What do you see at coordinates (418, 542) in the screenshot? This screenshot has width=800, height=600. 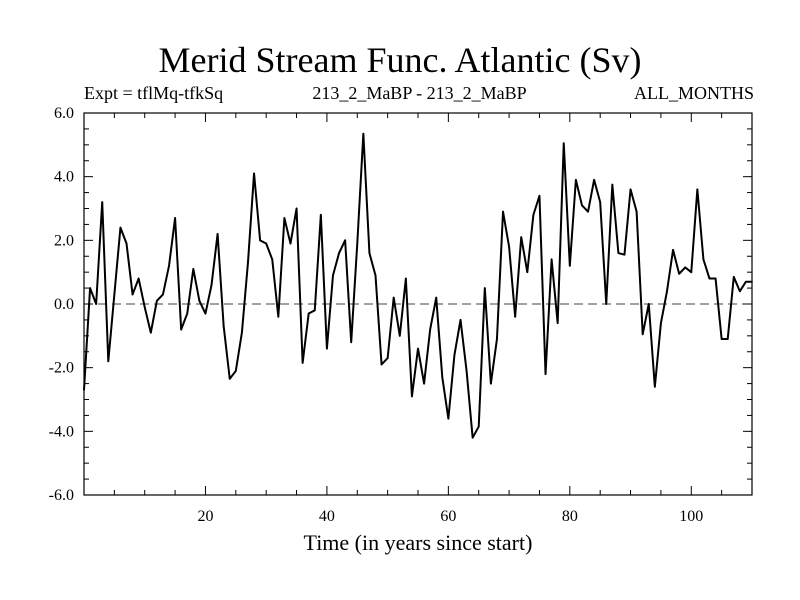 I see `x-axis-label: Time (in years since start)` at bounding box center [418, 542].